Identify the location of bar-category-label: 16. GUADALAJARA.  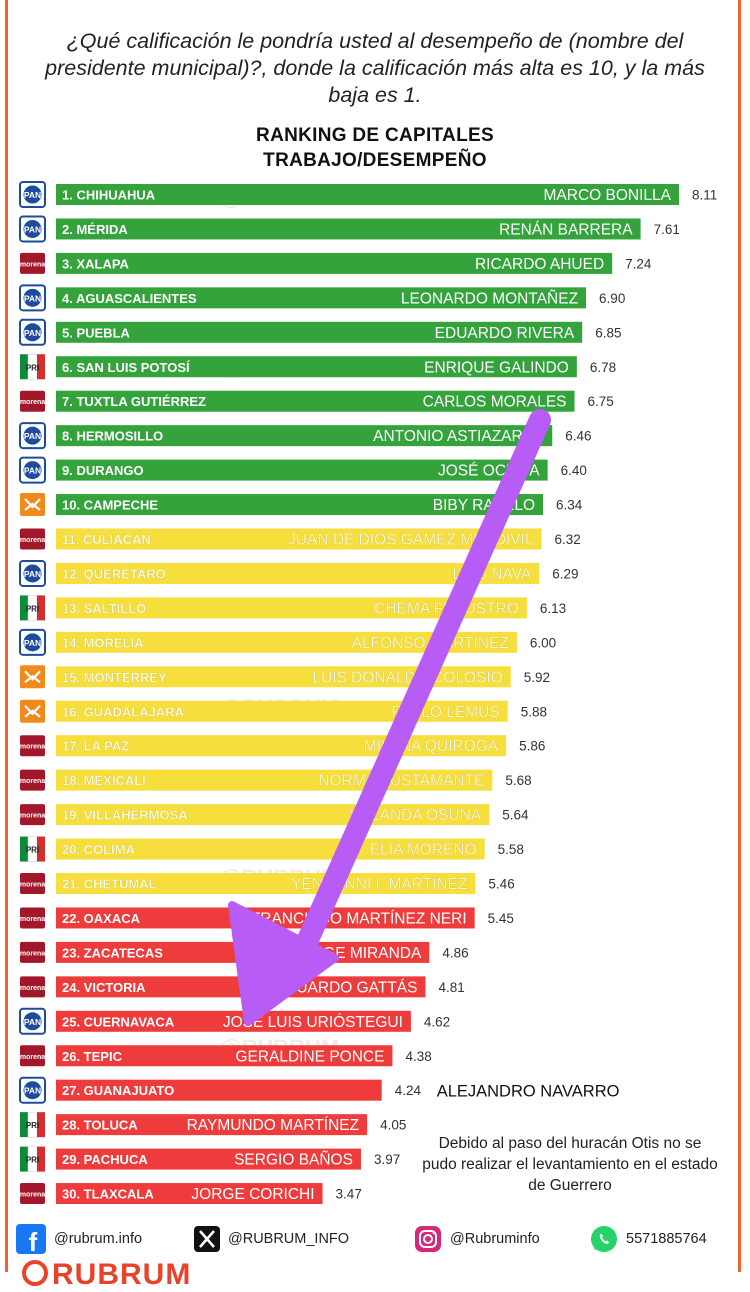
(123, 711).